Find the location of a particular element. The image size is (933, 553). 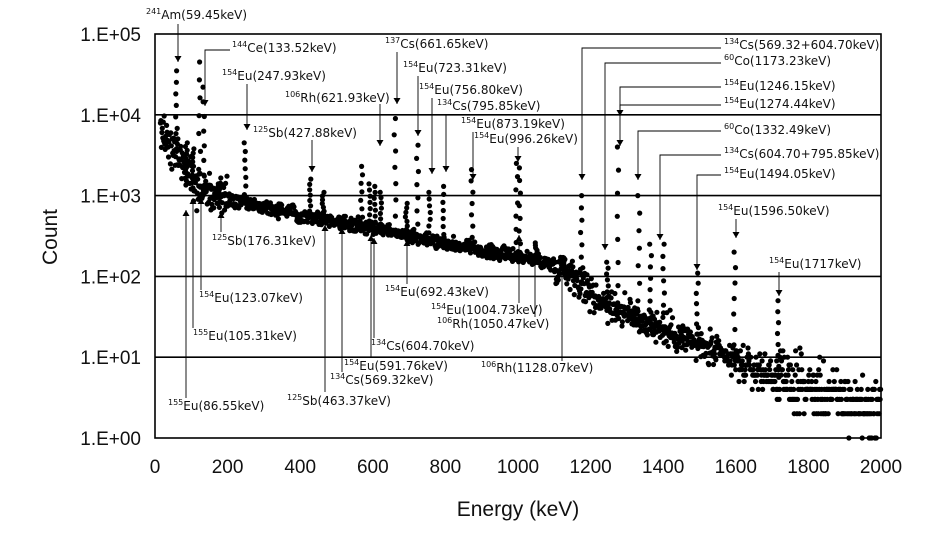

isotope-mass-number: 106 is located at coordinates (444, 320).